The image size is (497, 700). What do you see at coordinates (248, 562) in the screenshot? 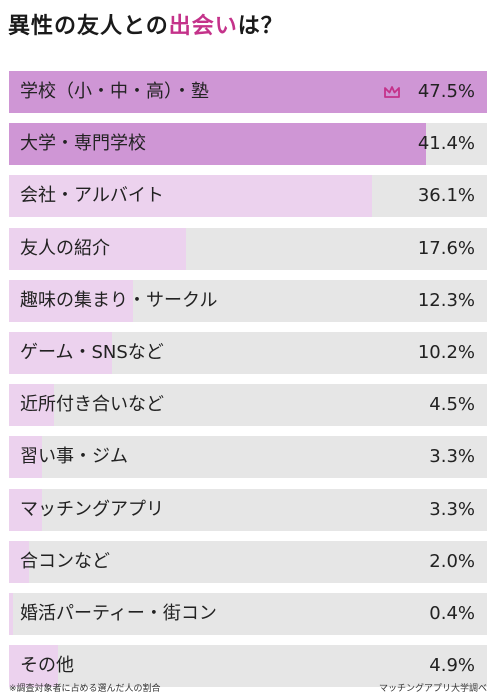
I see `bar-row: 合コンなど 2.0%` at bounding box center [248, 562].